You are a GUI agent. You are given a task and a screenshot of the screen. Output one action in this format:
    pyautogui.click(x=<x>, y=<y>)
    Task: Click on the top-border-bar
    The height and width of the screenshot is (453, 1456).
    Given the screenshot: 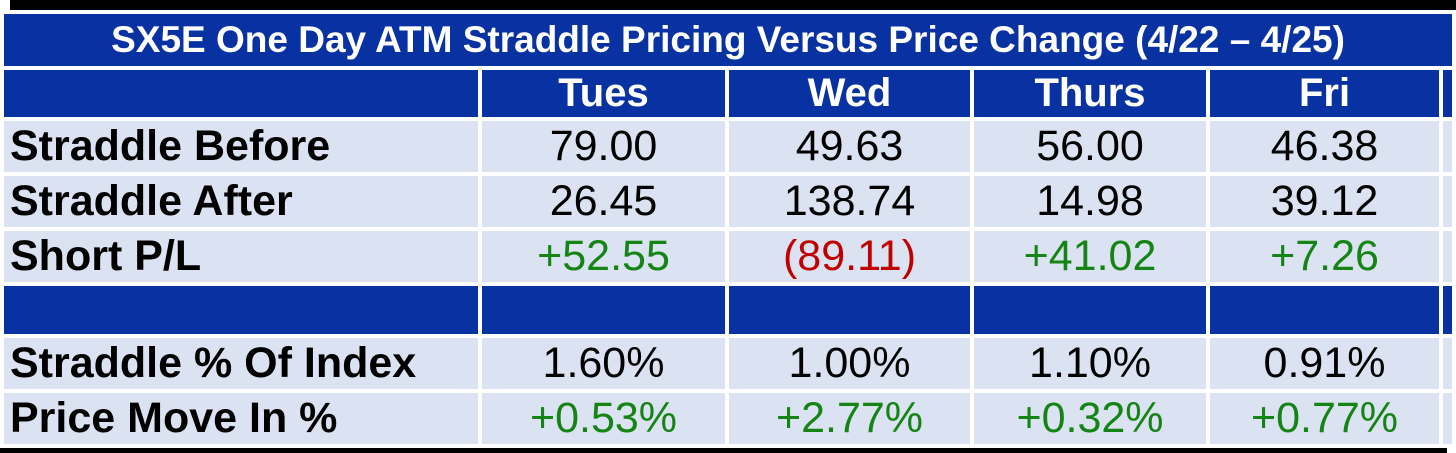 What is the action you would take?
    pyautogui.click(x=733, y=5)
    